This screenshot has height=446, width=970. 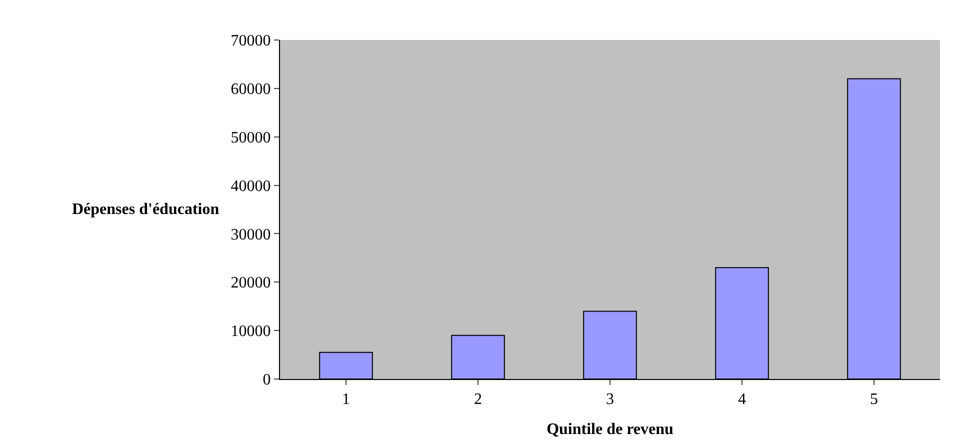 What do you see at coordinates (742, 399) in the screenshot?
I see `x-tick-label: 4` at bounding box center [742, 399].